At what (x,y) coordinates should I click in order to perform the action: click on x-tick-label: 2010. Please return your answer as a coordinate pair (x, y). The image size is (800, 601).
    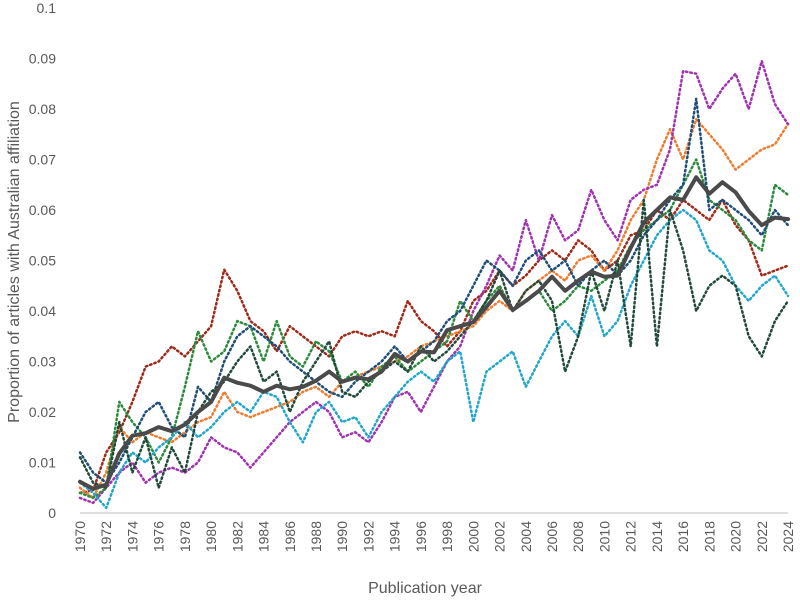
    Looking at the image, I should click on (604, 536).